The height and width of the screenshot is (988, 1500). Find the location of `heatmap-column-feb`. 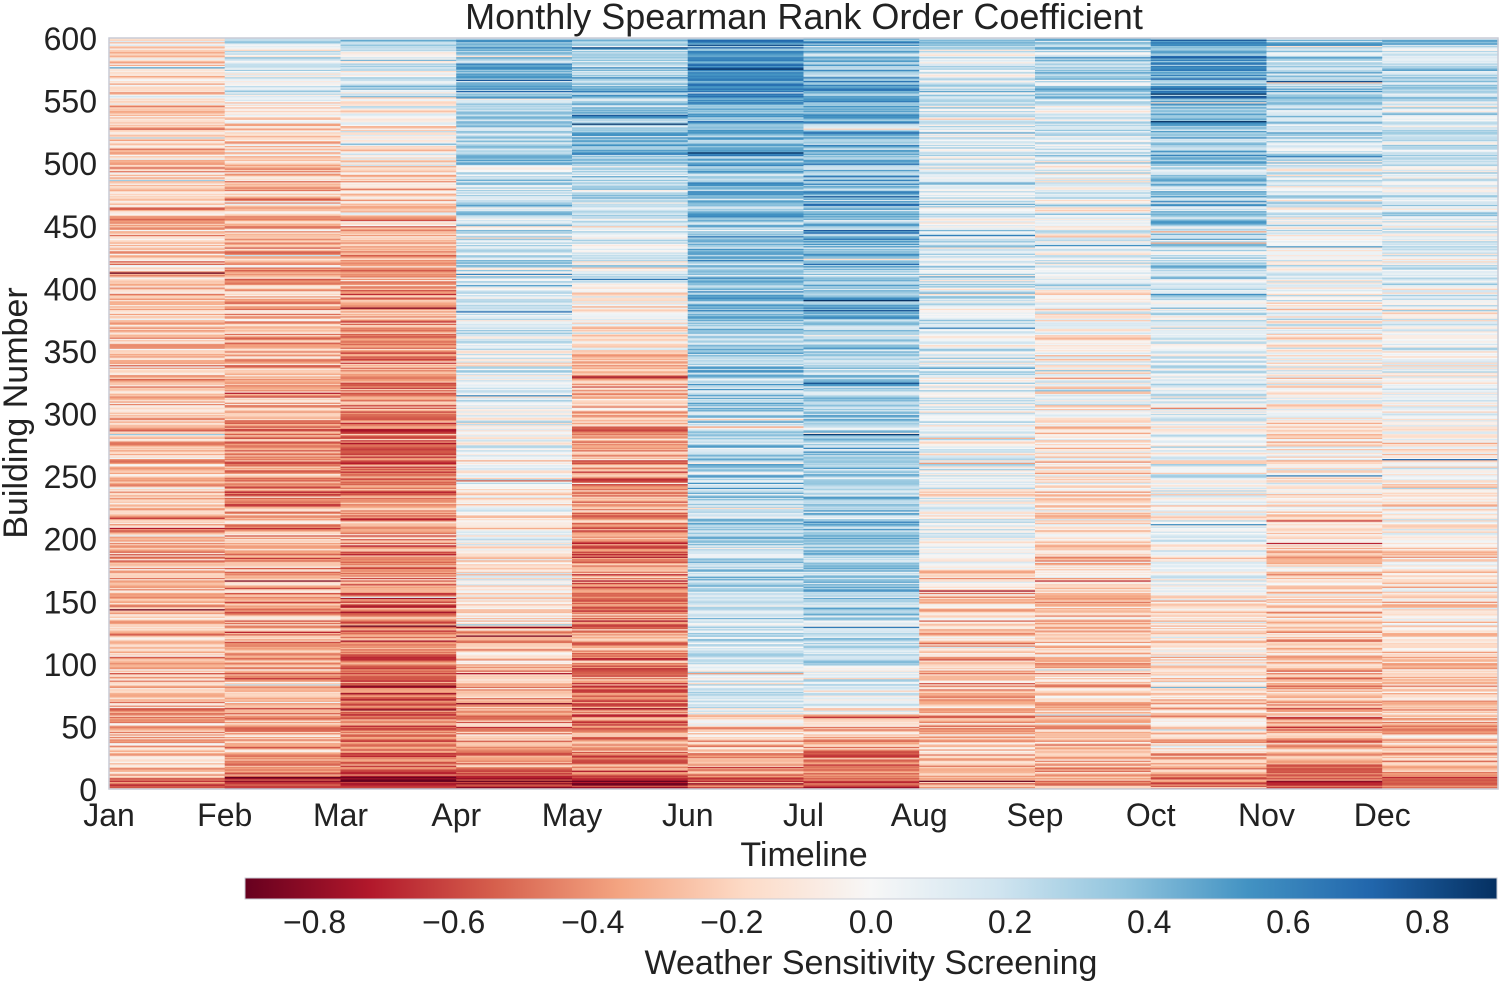

heatmap-column-feb is located at coordinates (283, 413).